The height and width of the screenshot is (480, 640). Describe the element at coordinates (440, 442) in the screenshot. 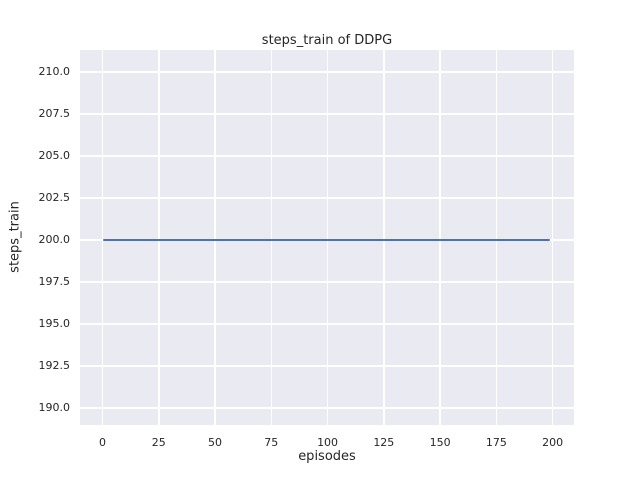

I see `x-tick-label: 150` at that location.